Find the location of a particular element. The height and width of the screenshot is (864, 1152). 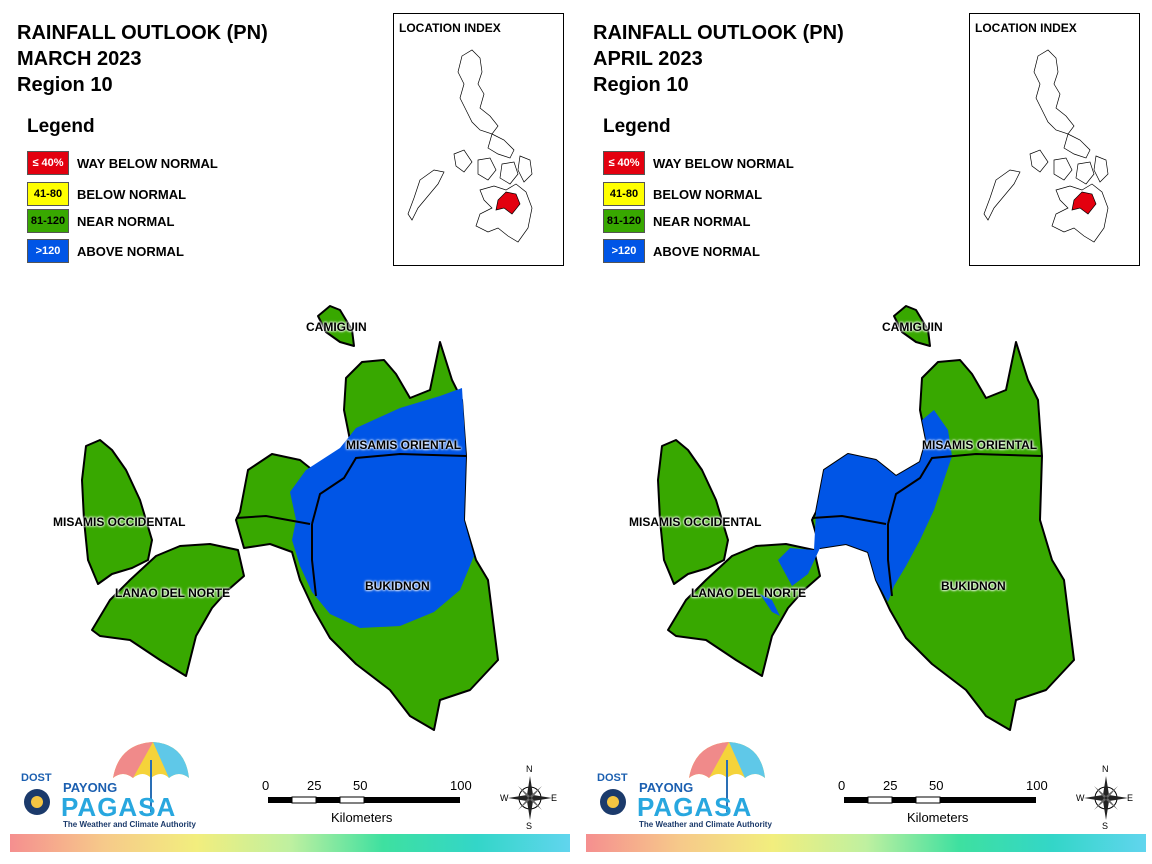

province-bukidnon-misamis-oriental is located at coordinates (943, 536).